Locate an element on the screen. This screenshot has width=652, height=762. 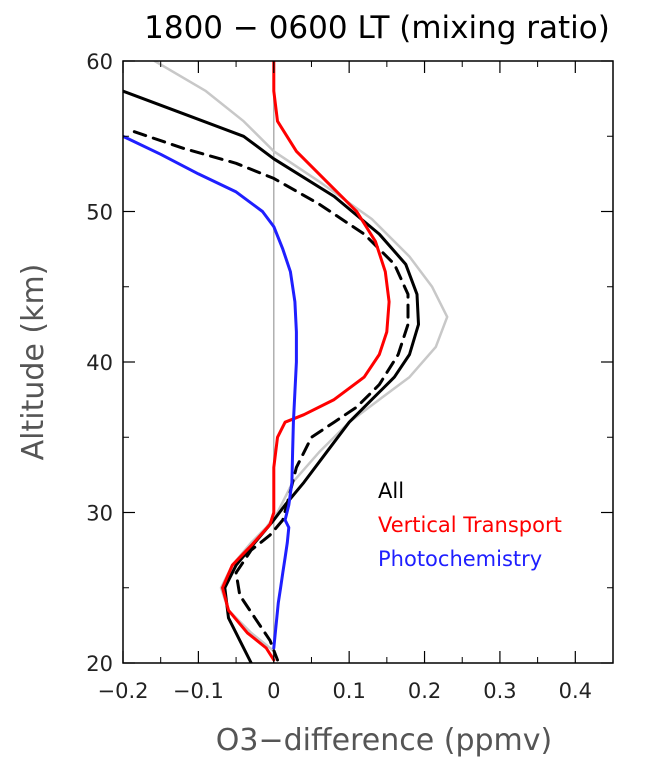
x-tick-label: 0 is located at coordinates (273, 691).